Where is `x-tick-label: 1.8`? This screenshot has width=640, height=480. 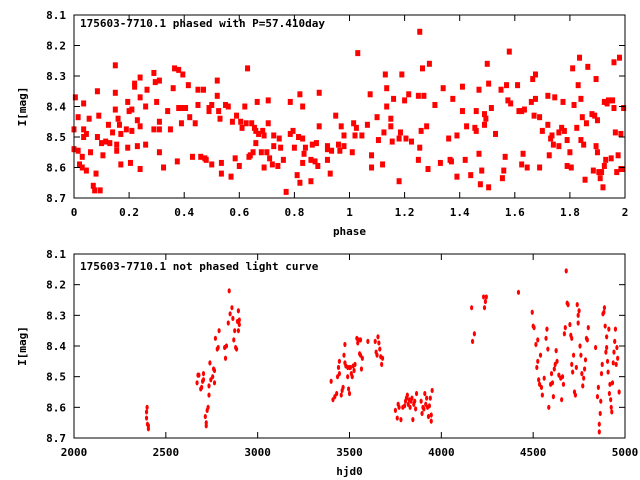
x-tick-label: 1.8 is located at coordinates (570, 212).